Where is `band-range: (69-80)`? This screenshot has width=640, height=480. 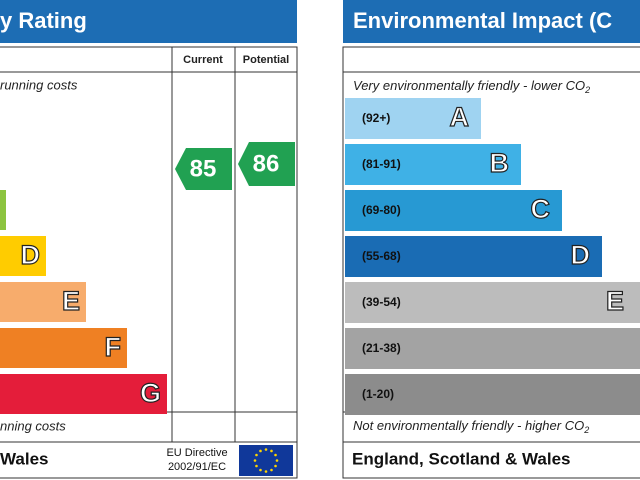 band-range: (69-80) is located at coordinates (381, 210).